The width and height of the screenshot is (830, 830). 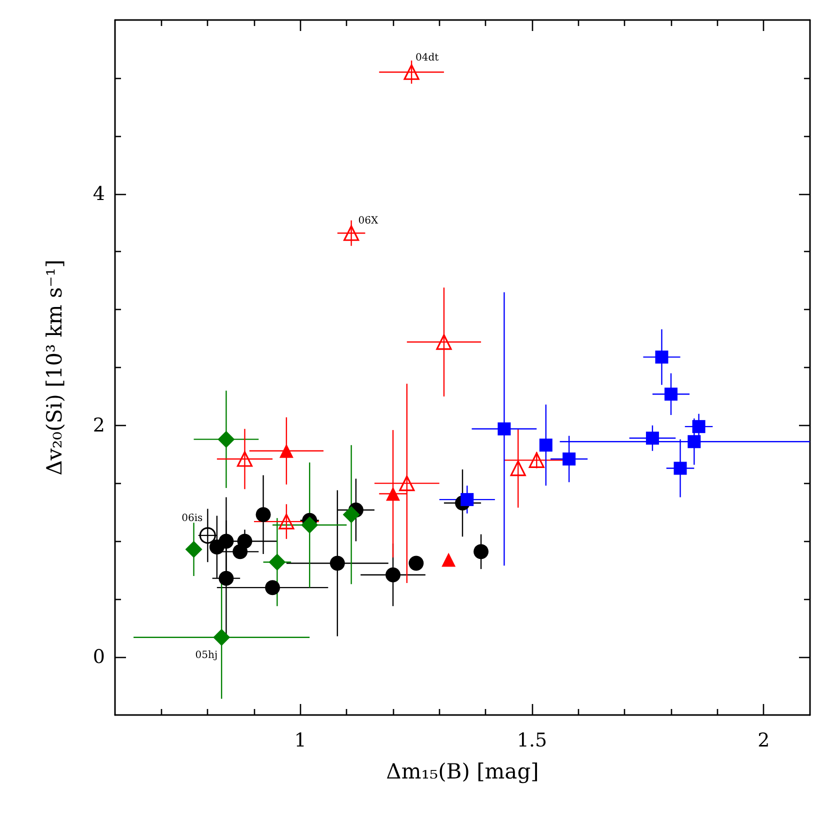 What do you see at coordinates (98, 425) in the screenshot?
I see `y-tick-label: 2` at bounding box center [98, 425].